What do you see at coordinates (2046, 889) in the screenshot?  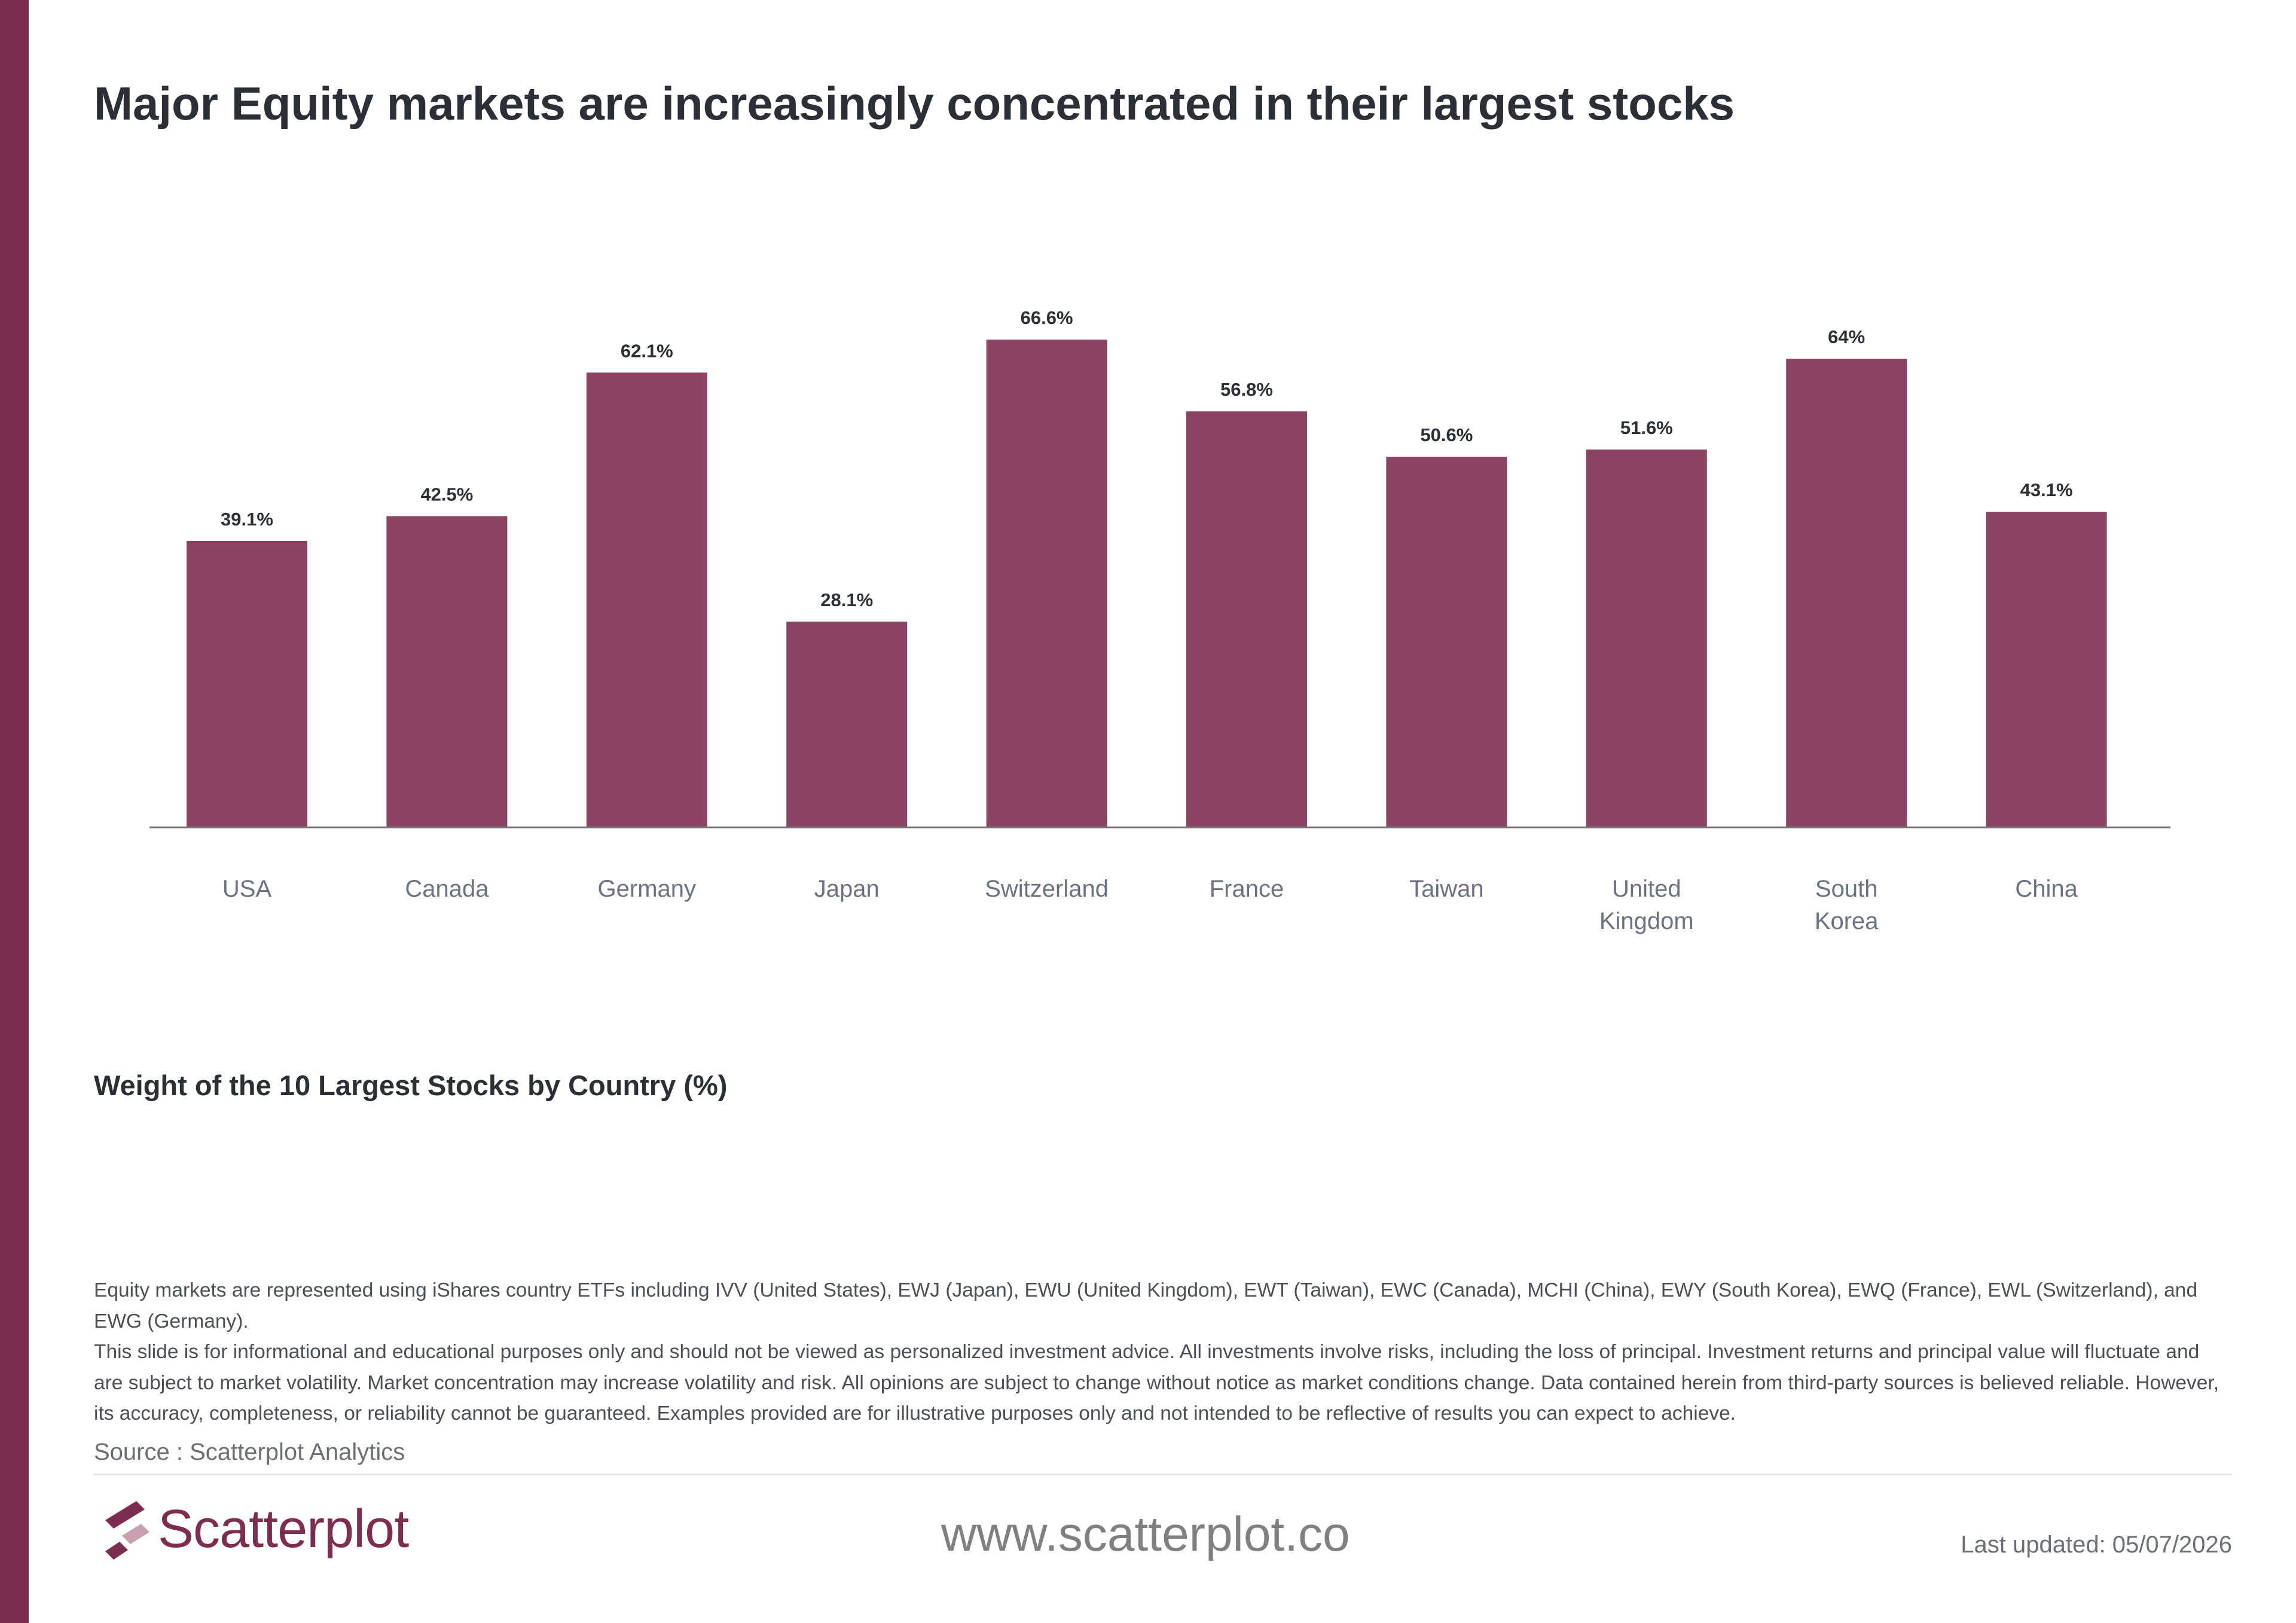 I see `x-tick-label: China` at bounding box center [2046, 889].